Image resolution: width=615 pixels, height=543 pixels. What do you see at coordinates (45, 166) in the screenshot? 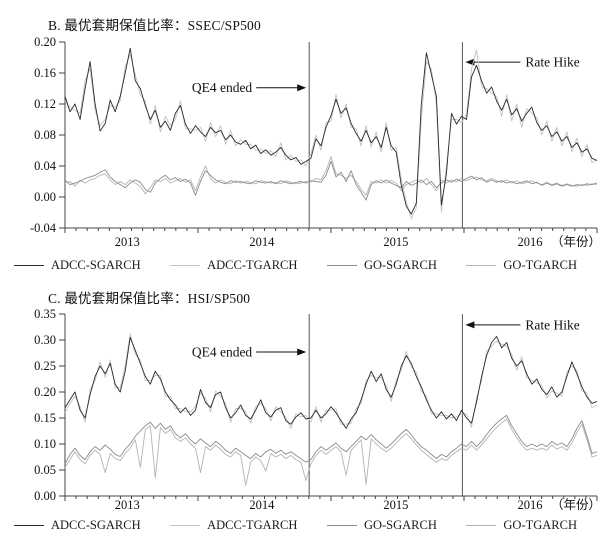
I see `y-tick-label: 0.04` at bounding box center [45, 166].